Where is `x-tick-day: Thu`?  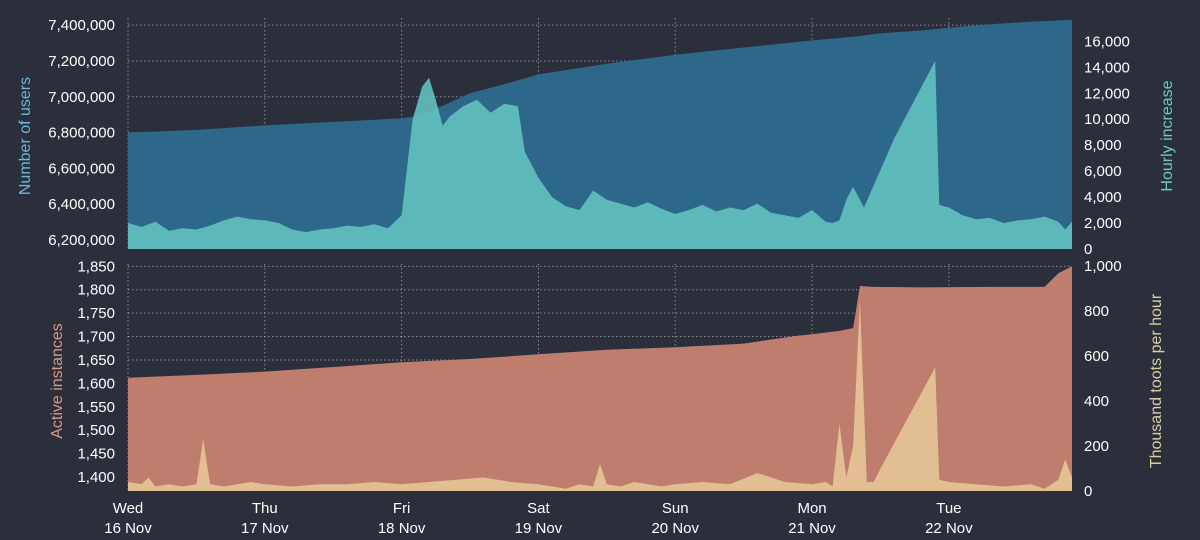
x-tick-day: Thu is located at coordinates (265, 508).